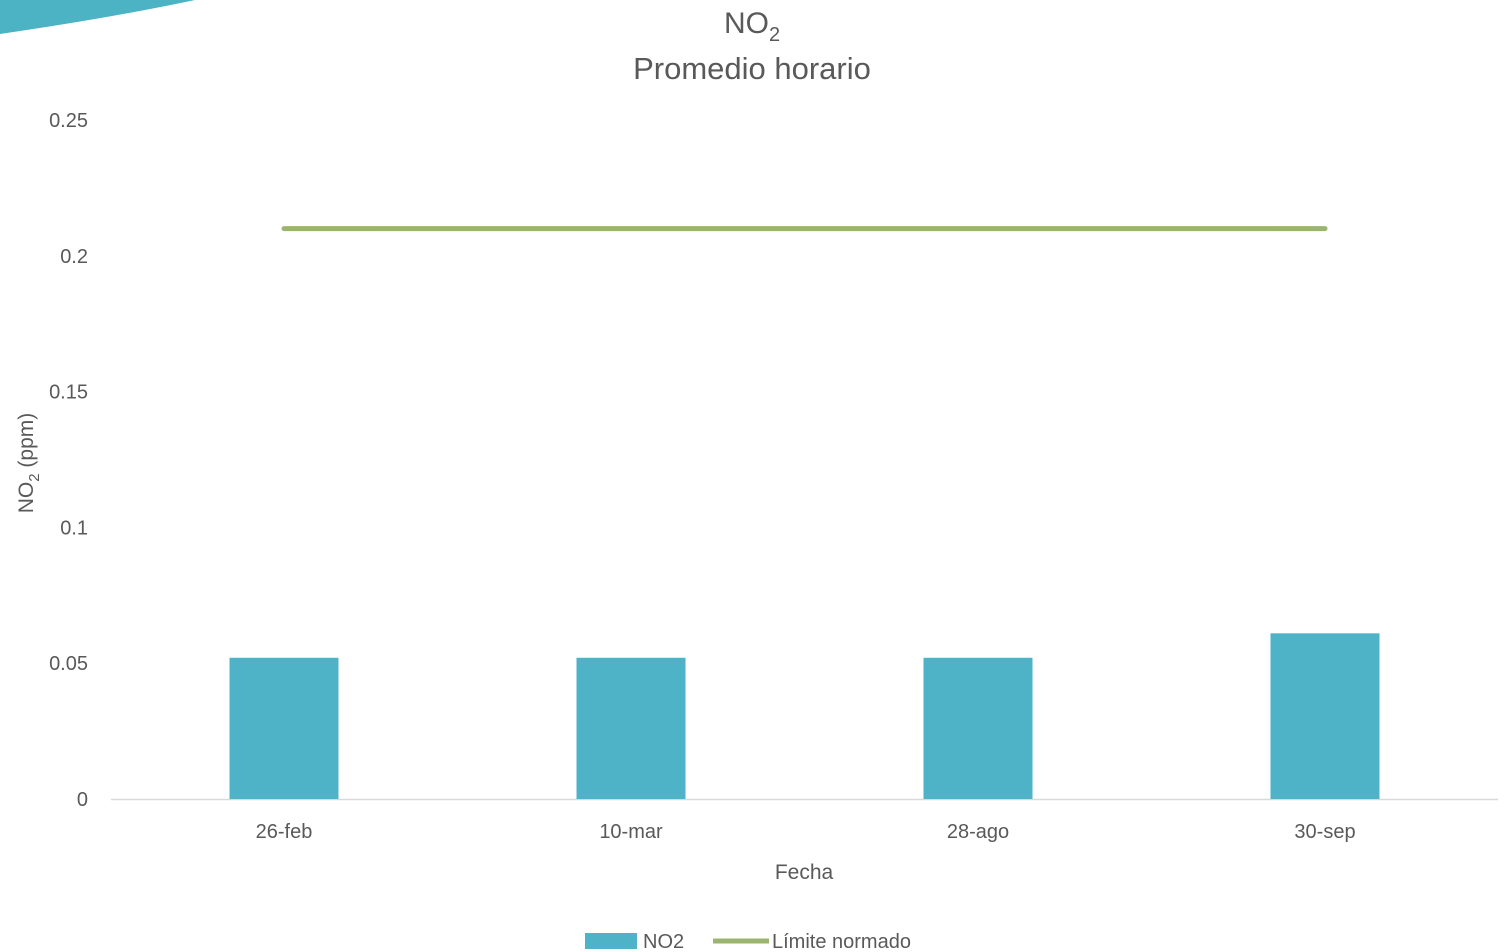 The image size is (1504, 952). I want to click on x-axis-ticks: 26-feb 10-mar 28-ago 30-sep, so click(806, 832).